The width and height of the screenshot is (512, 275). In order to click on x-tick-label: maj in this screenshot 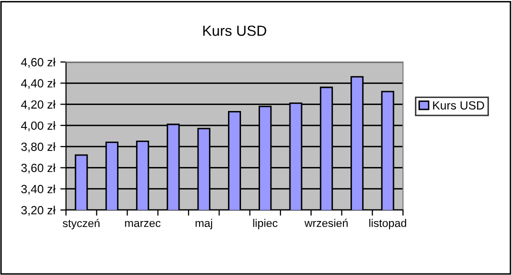, I will do `click(204, 224)`.